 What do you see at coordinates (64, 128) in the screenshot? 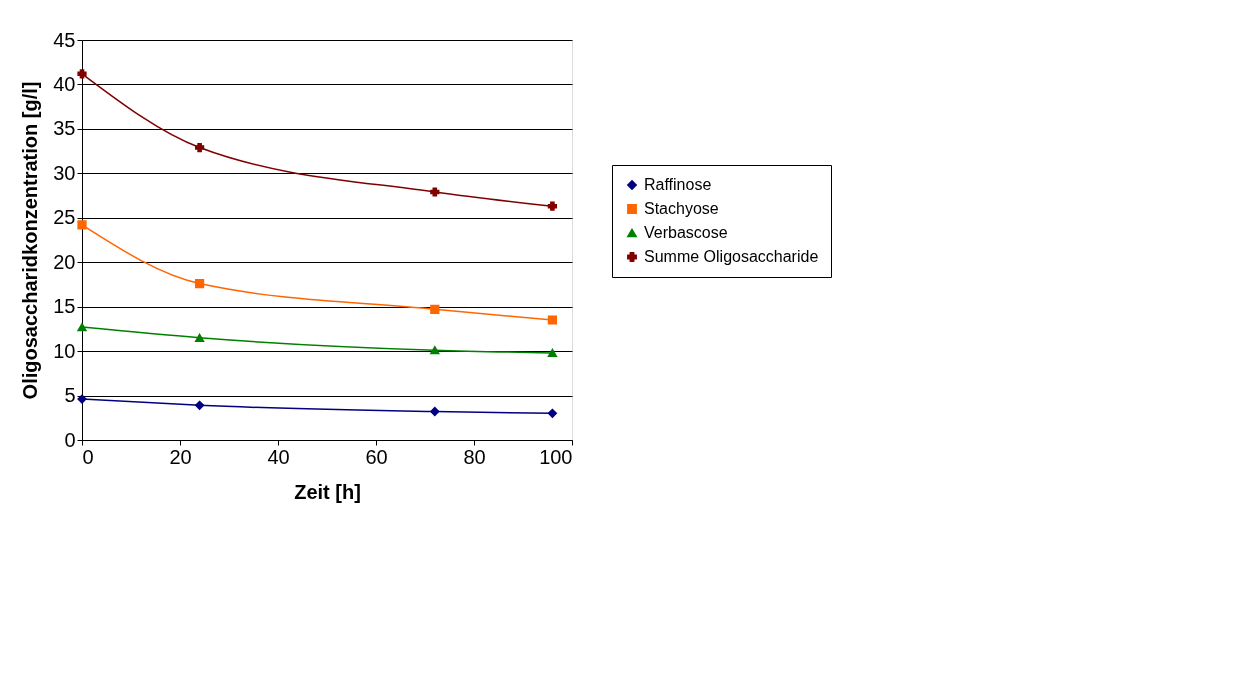
I see `y-tick-label: 35` at bounding box center [64, 128].